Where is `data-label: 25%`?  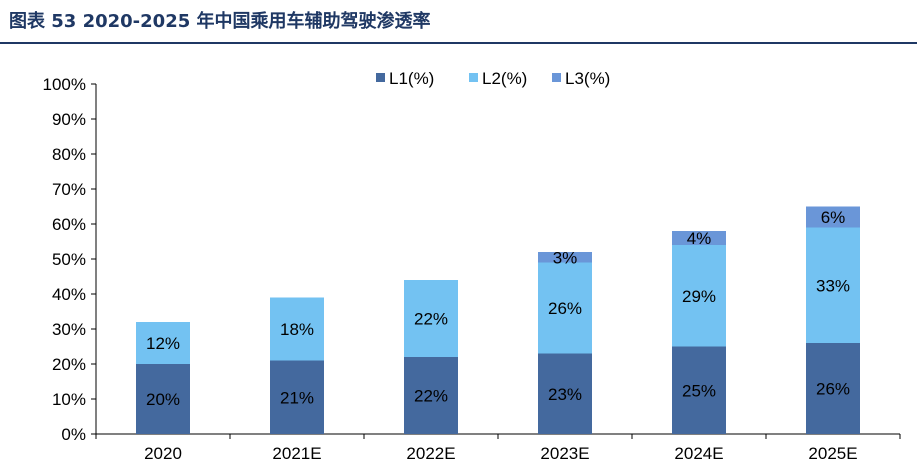 data-label: 25% is located at coordinates (699, 390).